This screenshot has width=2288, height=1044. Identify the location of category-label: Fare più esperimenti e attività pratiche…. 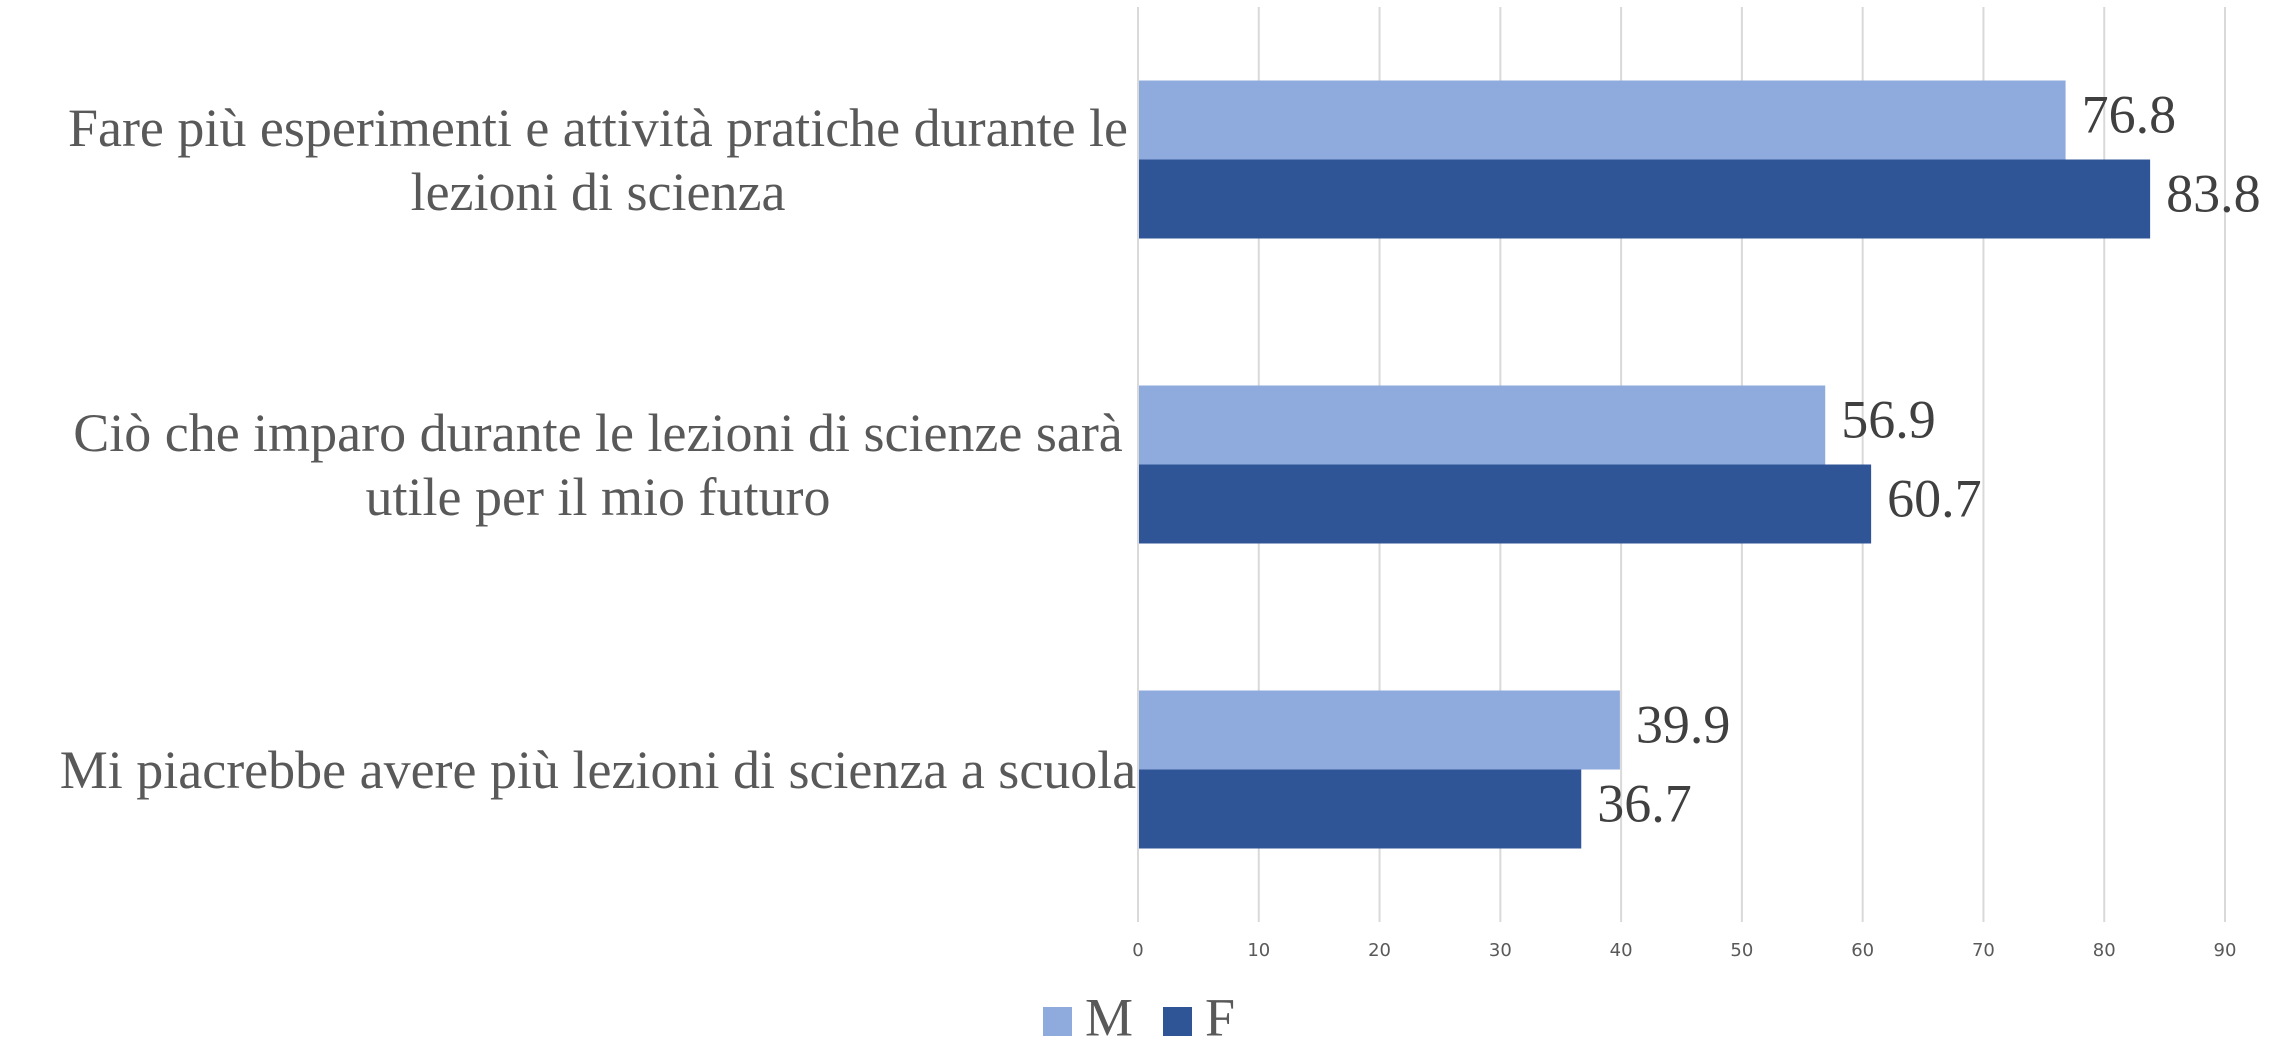
(598, 159).